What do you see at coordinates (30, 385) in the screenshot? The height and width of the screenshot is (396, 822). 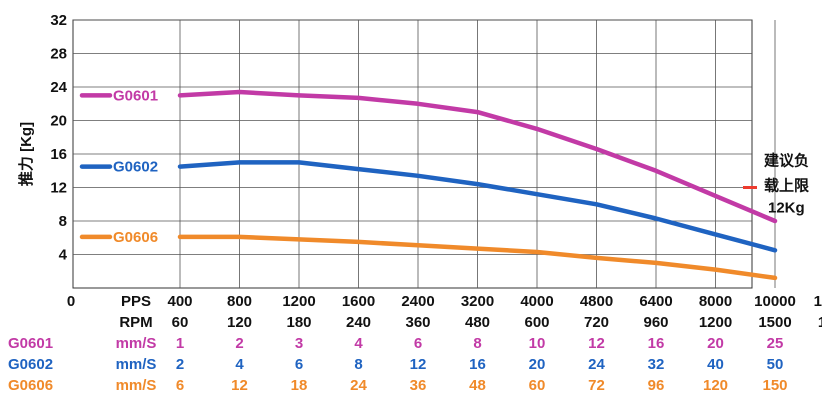 I see `speed-row-name: G0606` at bounding box center [30, 385].